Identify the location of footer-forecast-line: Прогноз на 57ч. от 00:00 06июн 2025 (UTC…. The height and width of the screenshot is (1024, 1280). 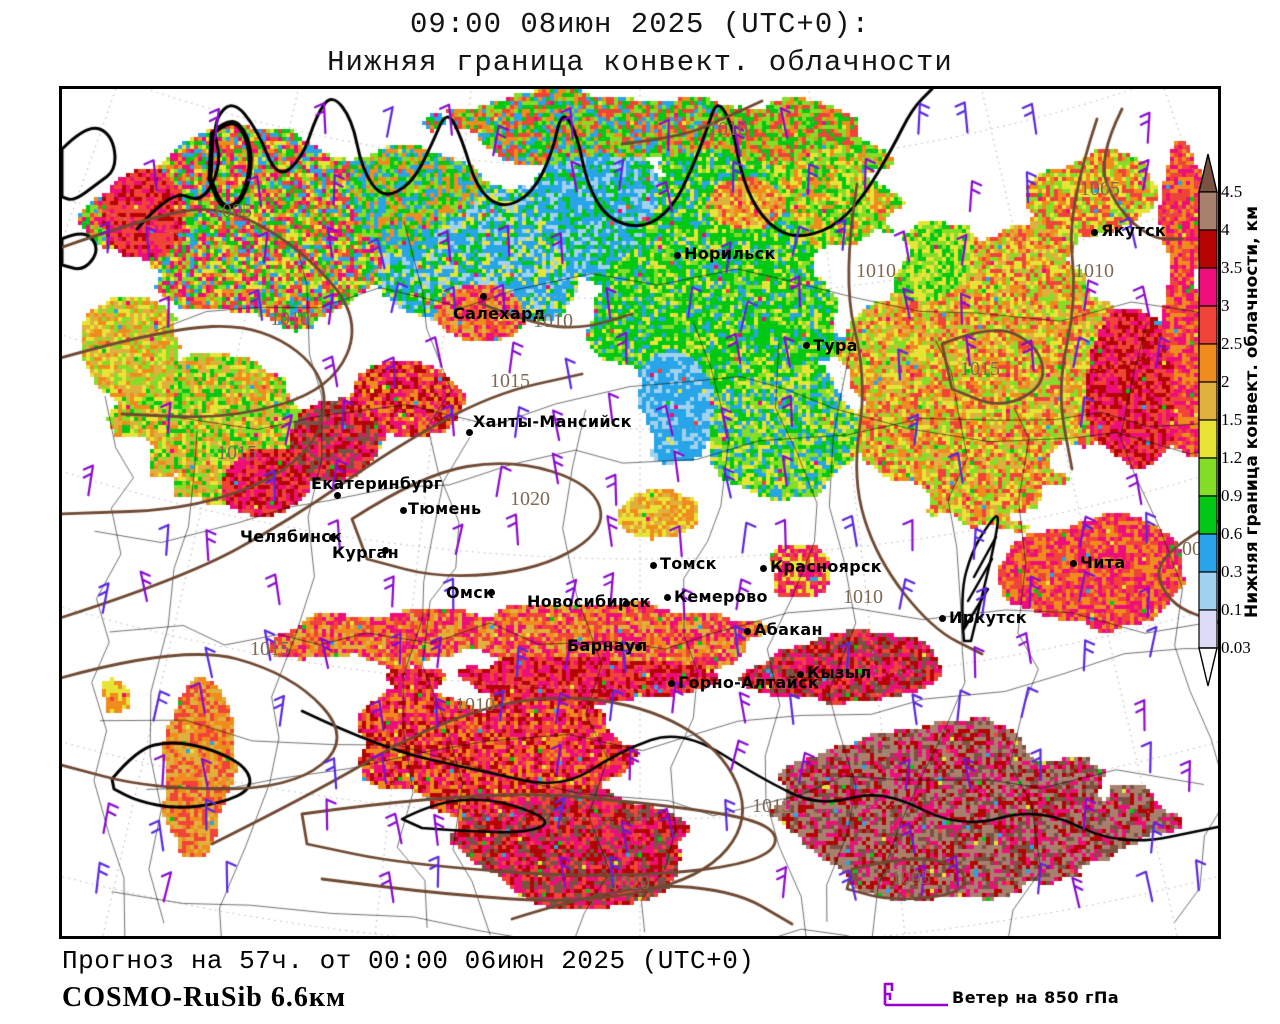
(408, 961).